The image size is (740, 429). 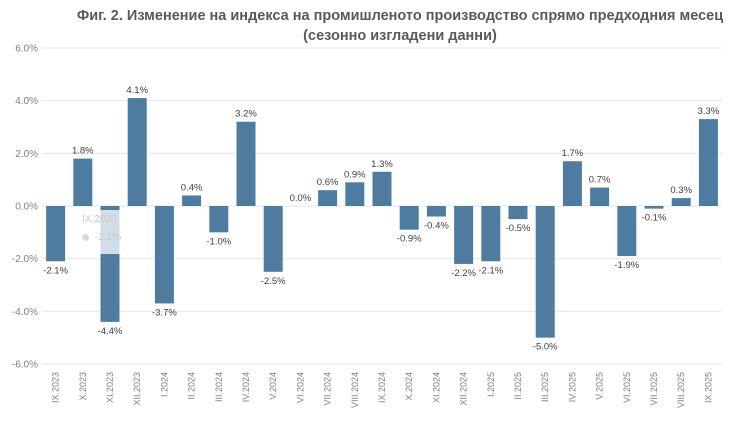 What do you see at coordinates (409, 239) in the screenshot?
I see `data-label: -0.9%` at bounding box center [409, 239].